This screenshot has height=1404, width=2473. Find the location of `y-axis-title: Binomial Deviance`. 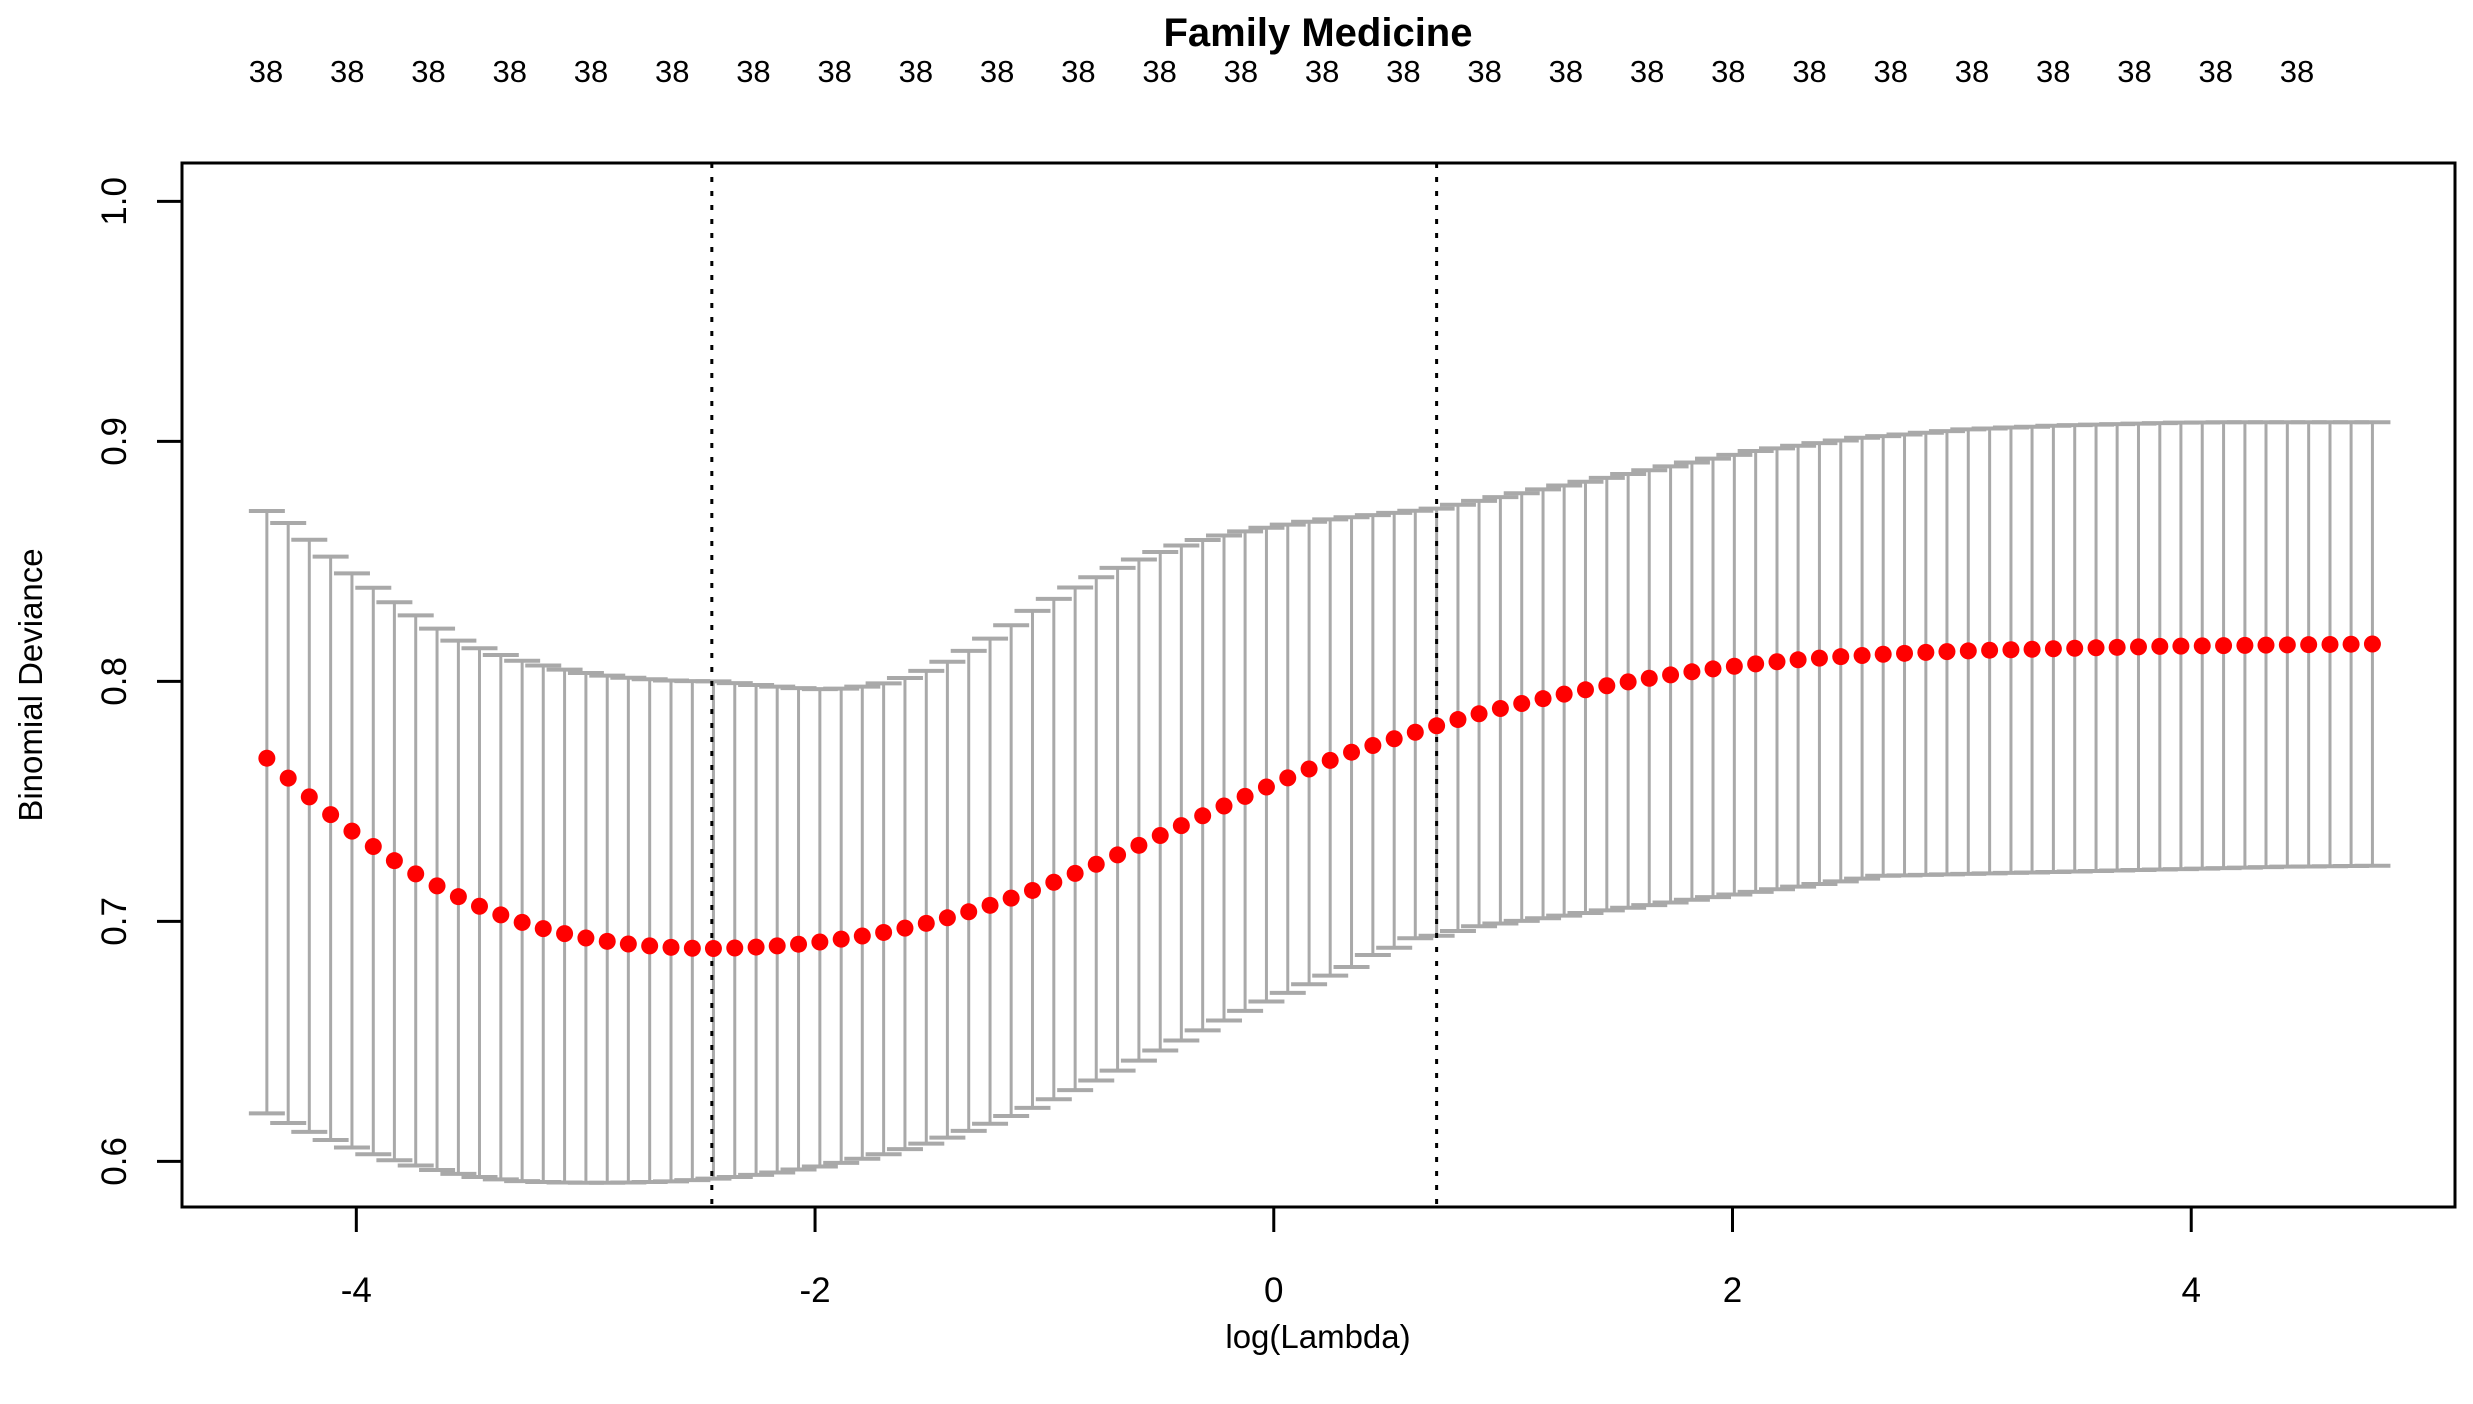

y-axis-title: Binomial Deviance is located at coordinates (30, 684).